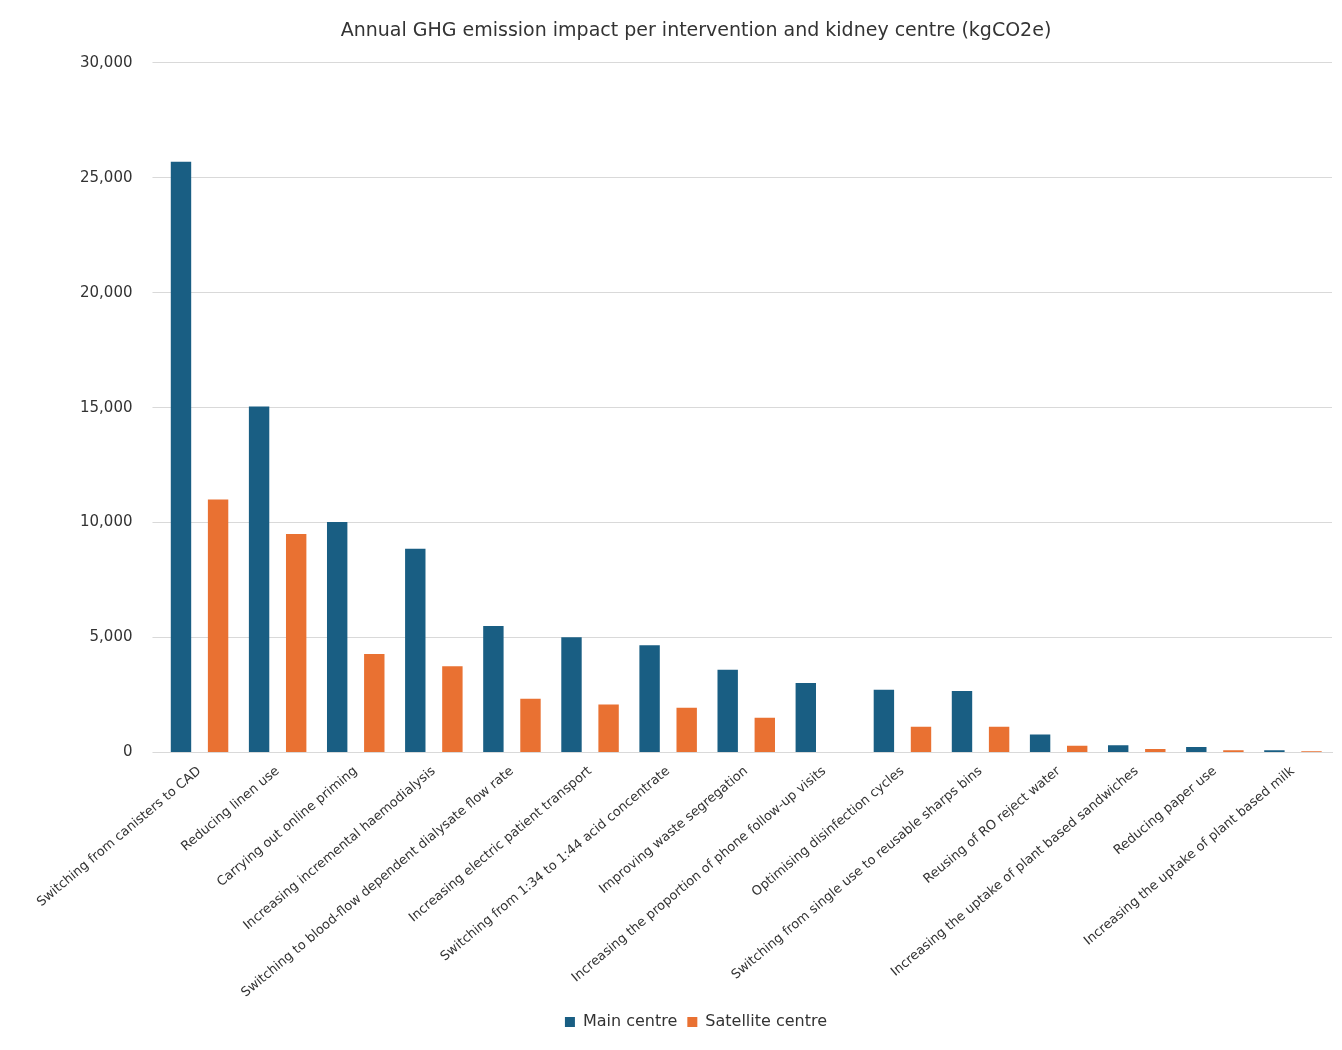 The width and height of the screenshot is (1342, 1050). What do you see at coordinates (127, 751) in the screenshot?
I see `y-tick-label: 0` at bounding box center [127, 751].